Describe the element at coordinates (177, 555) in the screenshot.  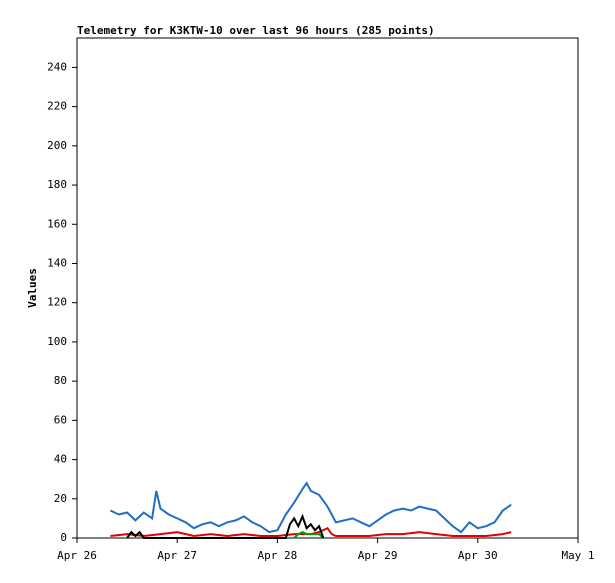
I see `x-tick-label: Apr 27` at that location.